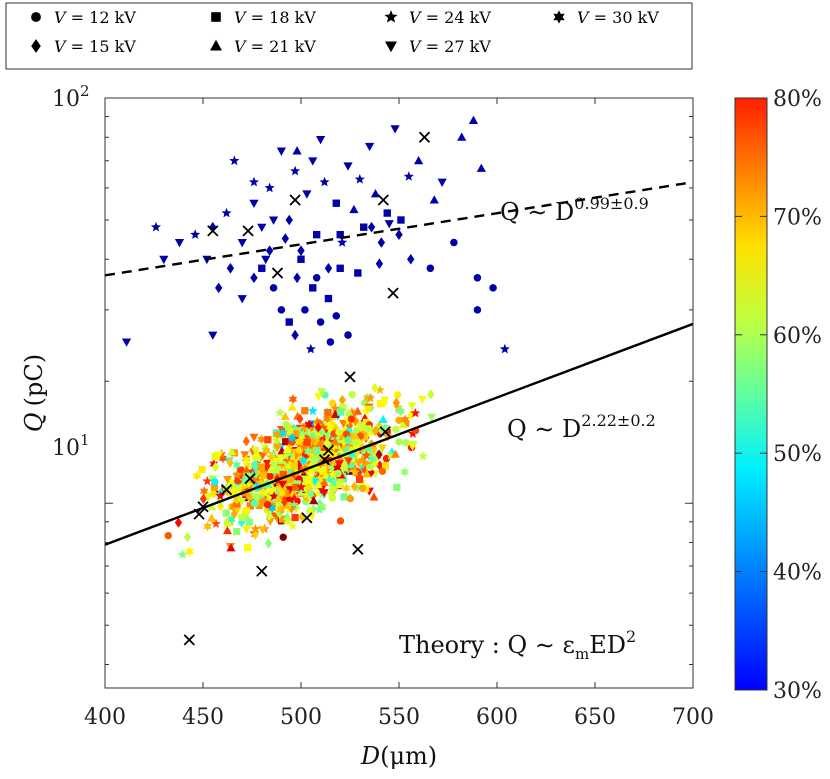 This screenshot has width=830, height=779. I want to click on x-tick-labels: 400 450 500 550 600 650 700, so click(399, 717).